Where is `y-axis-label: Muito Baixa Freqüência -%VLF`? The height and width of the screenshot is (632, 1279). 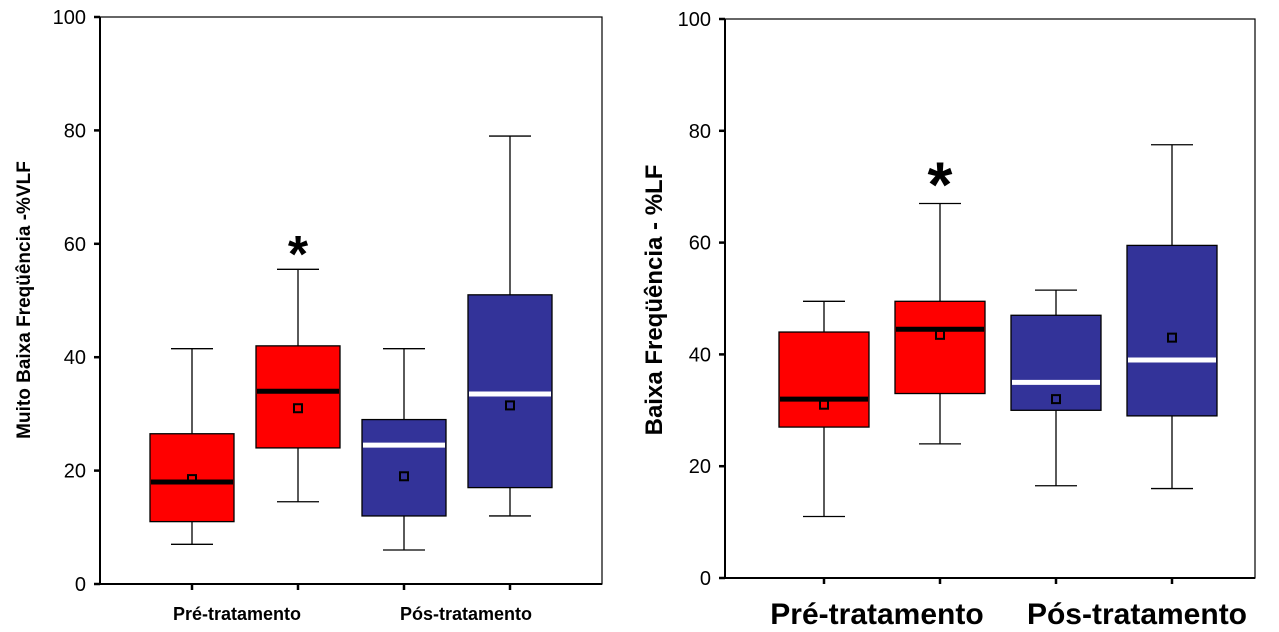 y-axis-label: Muito Baixa Freqüência -%VLF is located at coordinates (24, 300).